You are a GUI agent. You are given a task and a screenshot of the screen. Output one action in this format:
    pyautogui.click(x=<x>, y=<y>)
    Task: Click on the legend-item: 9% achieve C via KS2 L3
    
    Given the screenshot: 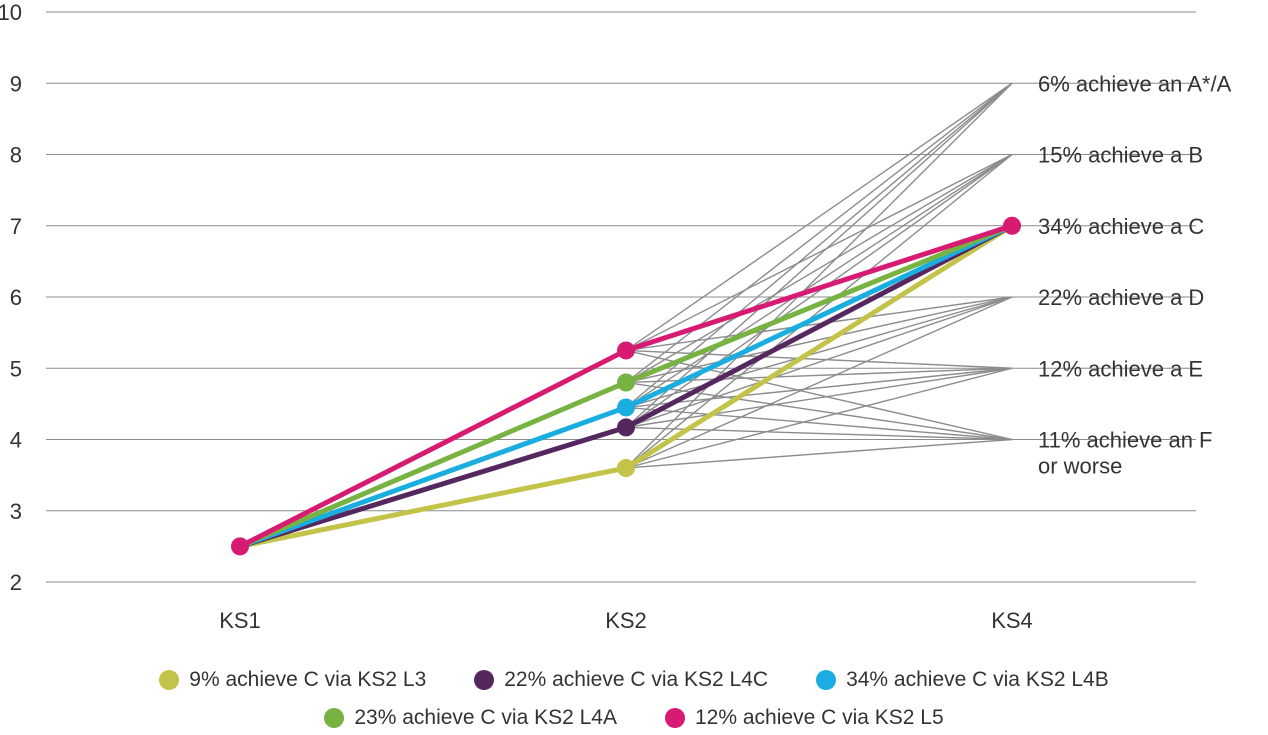 What is the action you would take?
    pyautogui.click(x=292, y=680)
    